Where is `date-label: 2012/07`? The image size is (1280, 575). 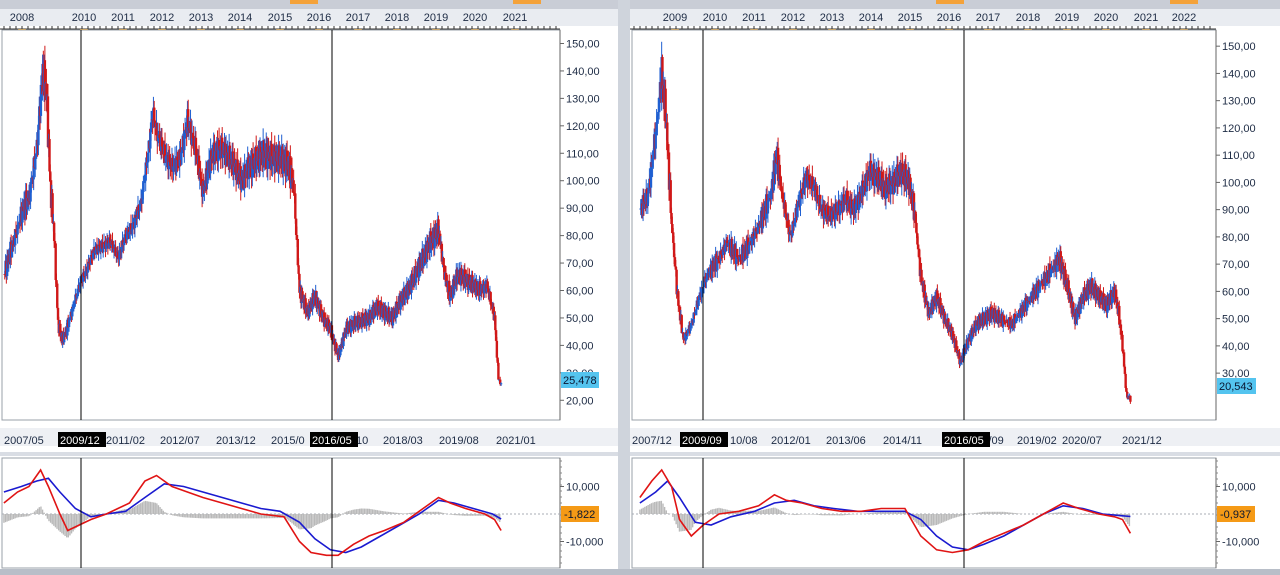 date-label: 2012/07 is located at coordinates (180, 441).